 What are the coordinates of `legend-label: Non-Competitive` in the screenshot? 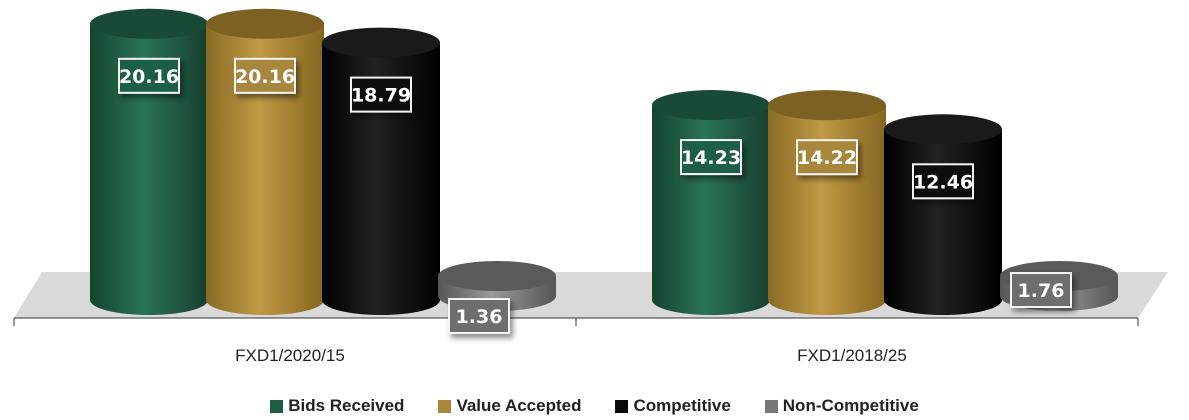 It's located at (850, 405).